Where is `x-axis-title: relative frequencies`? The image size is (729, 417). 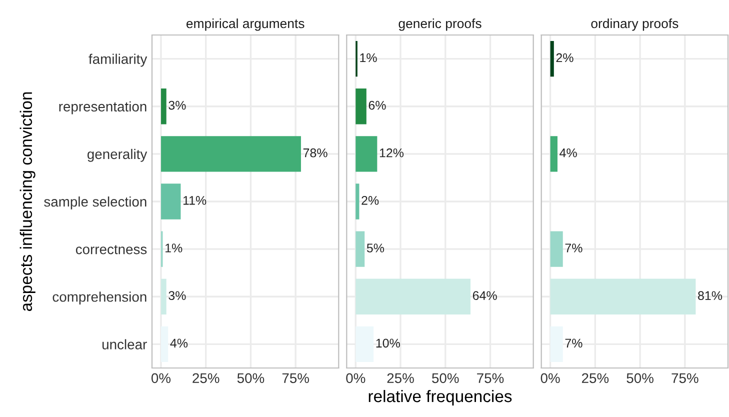 x-axis-title: relative frequencies is located at coordinates (440, 398).